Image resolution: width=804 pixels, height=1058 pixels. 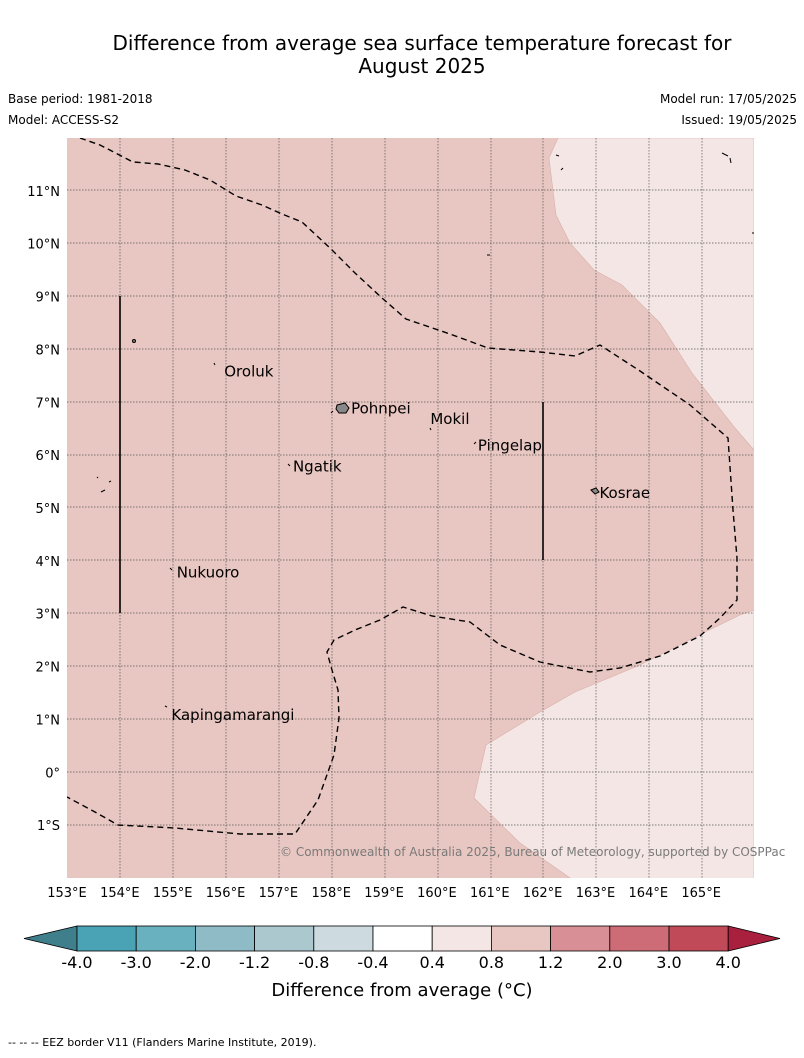 I want to click on latitude-tick-label: 1°N, so click(x=48, y=720).